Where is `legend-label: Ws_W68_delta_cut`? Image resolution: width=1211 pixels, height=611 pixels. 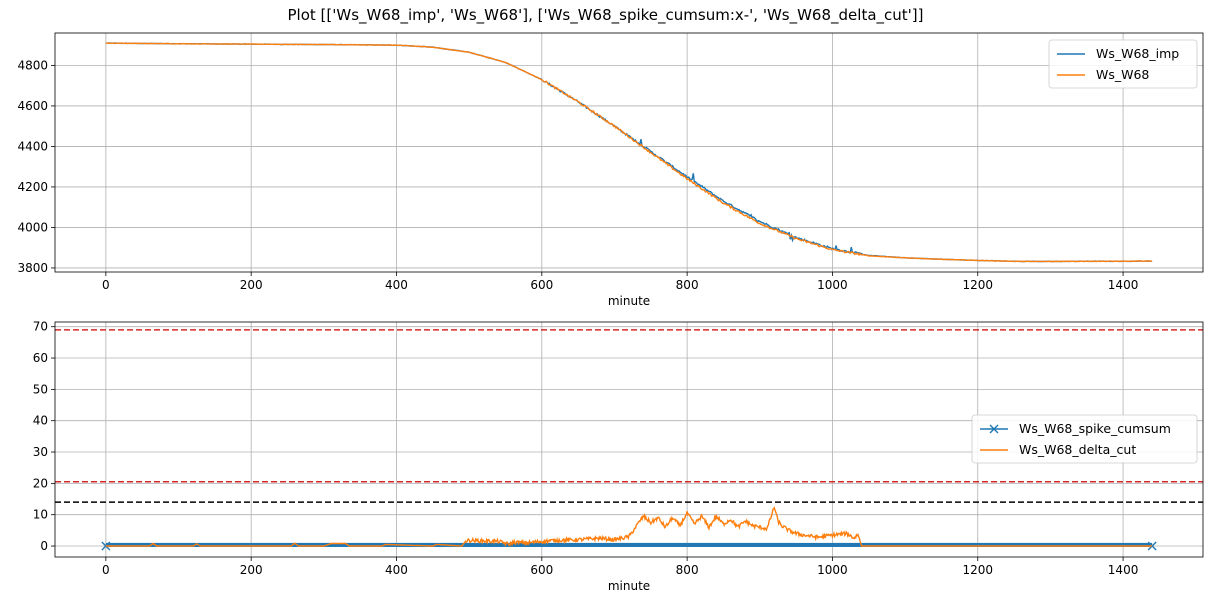 legend-label: Ws_W68_delta_cut is located at coordinates (1077, 449).